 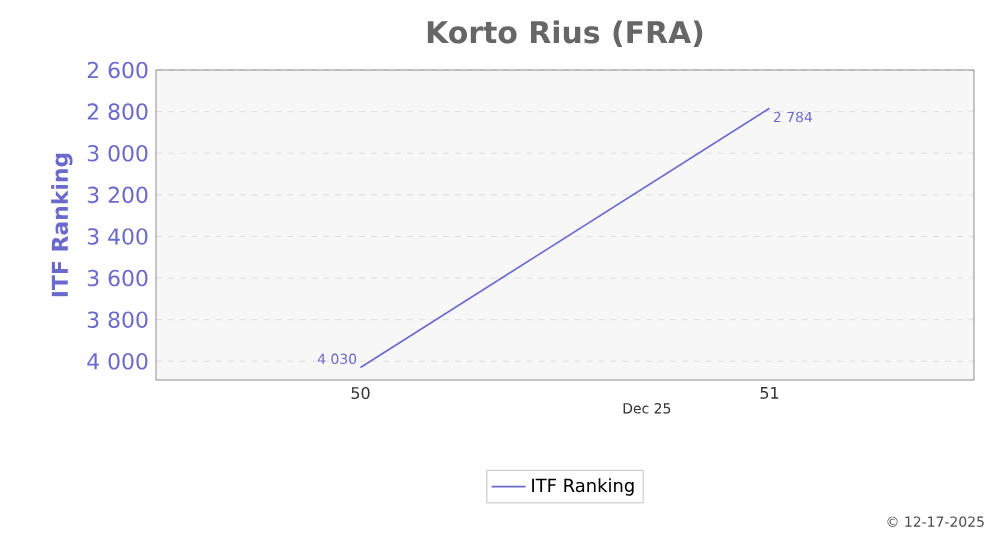 What do you see at coordinates (117, 361) in the screenshot?
I see `y-tick-label: 4 000` at bounding box center [117, 361].